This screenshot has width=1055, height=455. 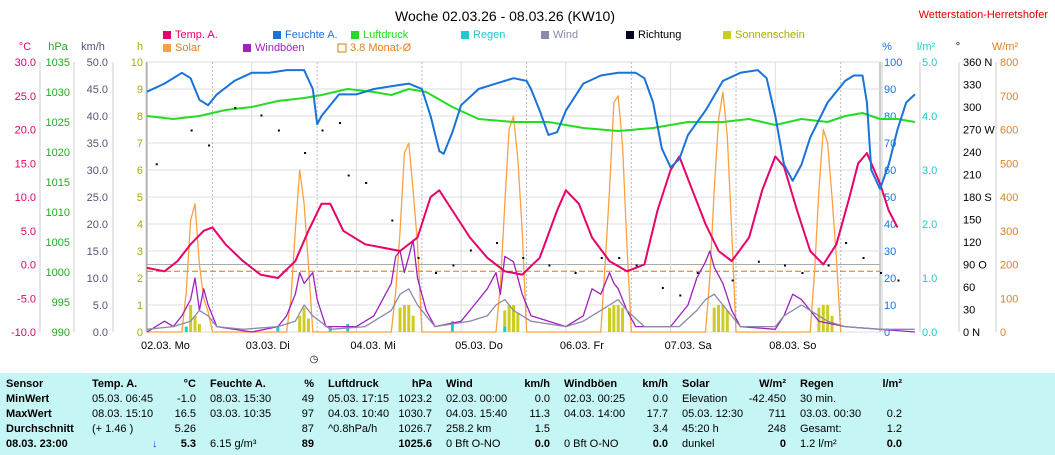 I want to click on rain-bar, so click(x=186, y=329).